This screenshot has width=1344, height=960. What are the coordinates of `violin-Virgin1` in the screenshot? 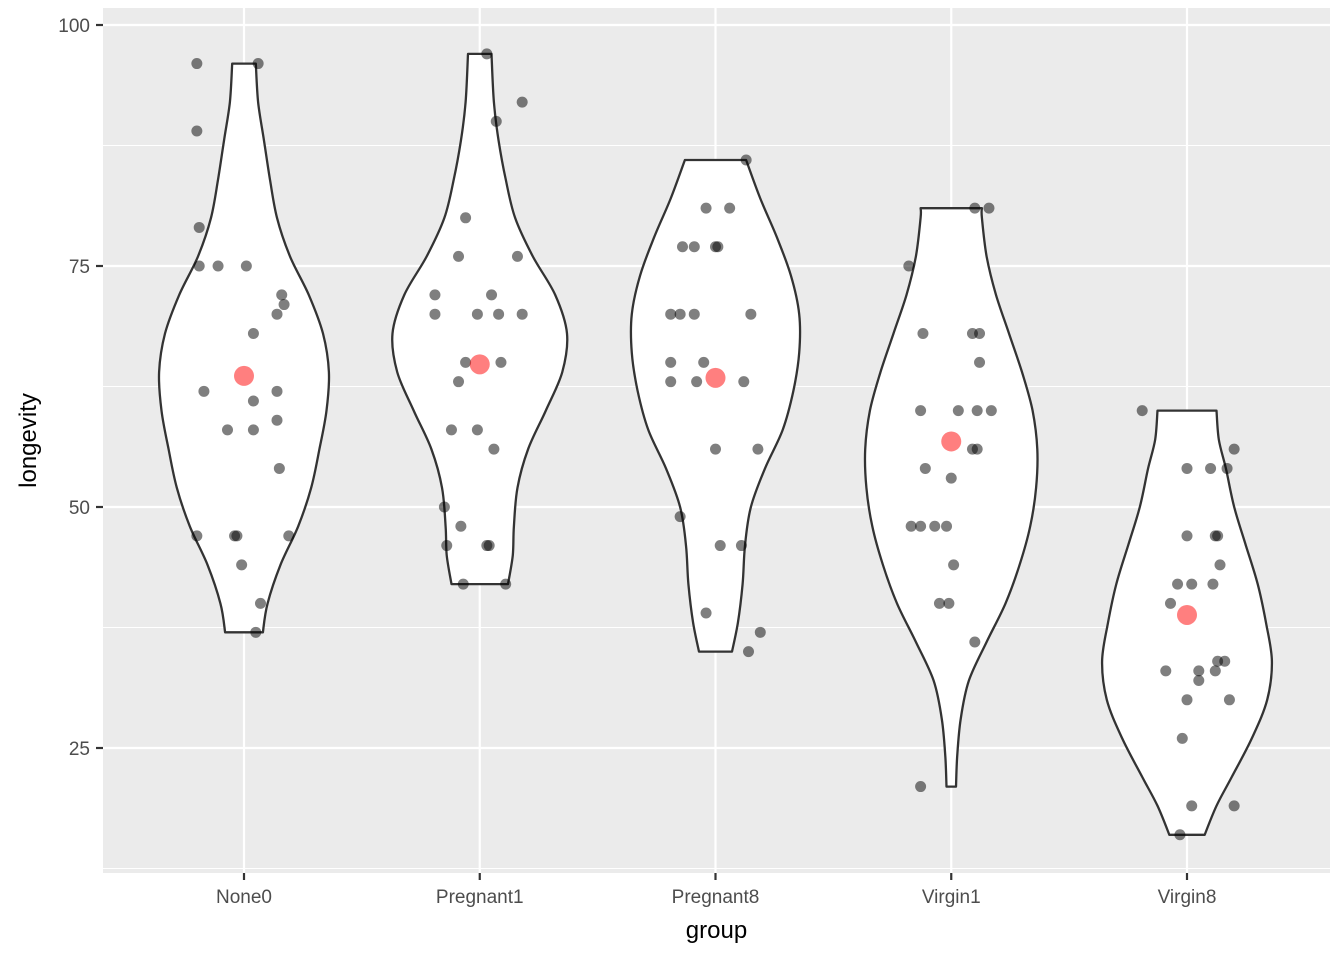 It's located at (951, 497).